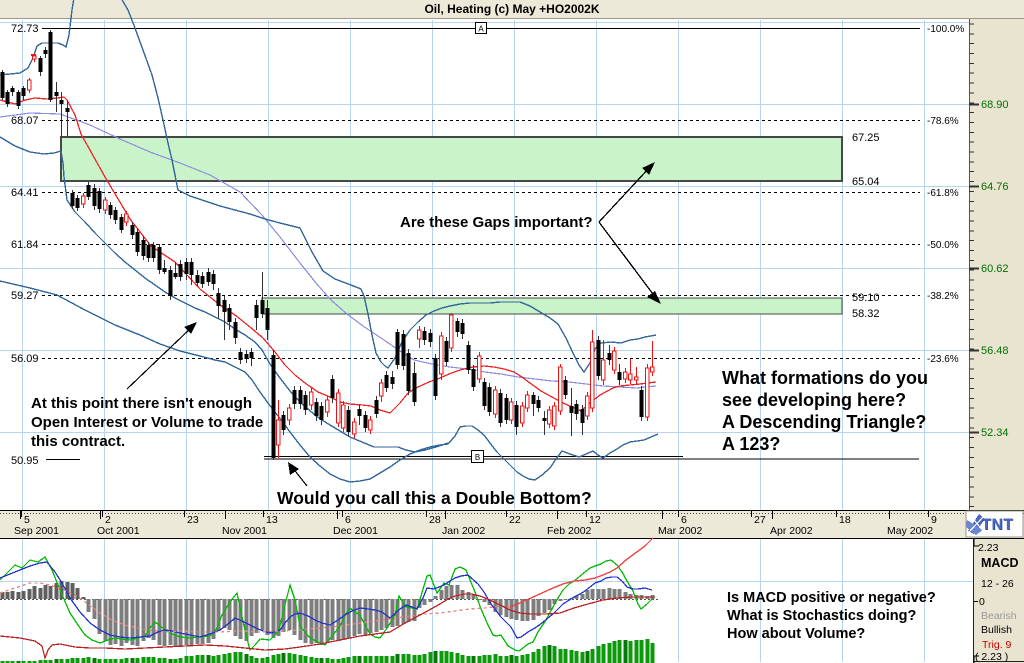 The width and height of the screenshot is (1024, 663). What do you see at coordinates (982, 602) in the screenshot?
I see `svg-text: 0` at bounding box center [982, 602].